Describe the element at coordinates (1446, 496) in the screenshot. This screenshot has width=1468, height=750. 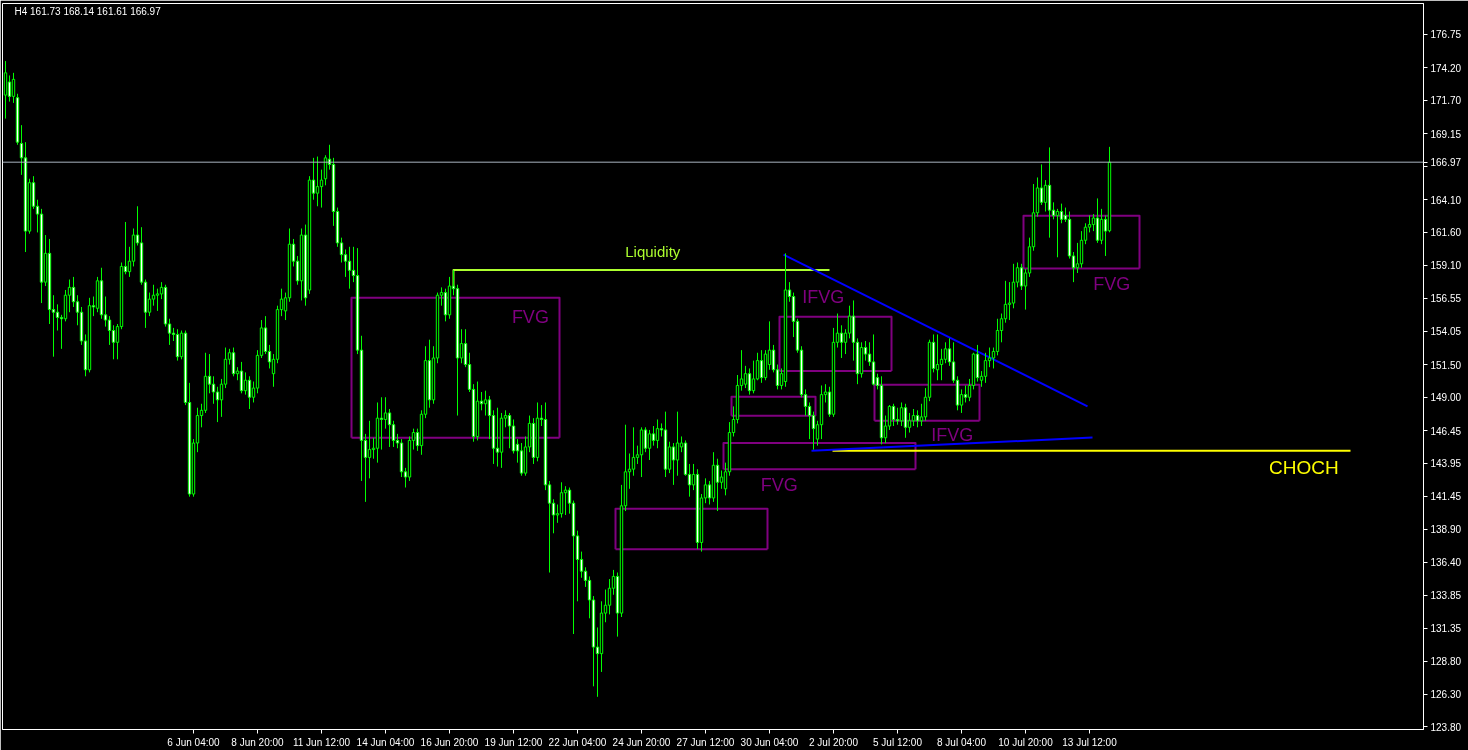
I see `y-tick-label: 141.45` at that location.